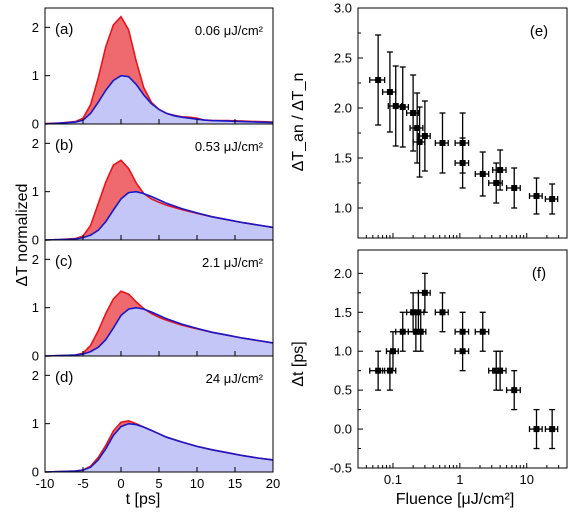 The height and width of the screenshot is (519, 573). I want to click on x-tick-label: 0, so click(120, 483).